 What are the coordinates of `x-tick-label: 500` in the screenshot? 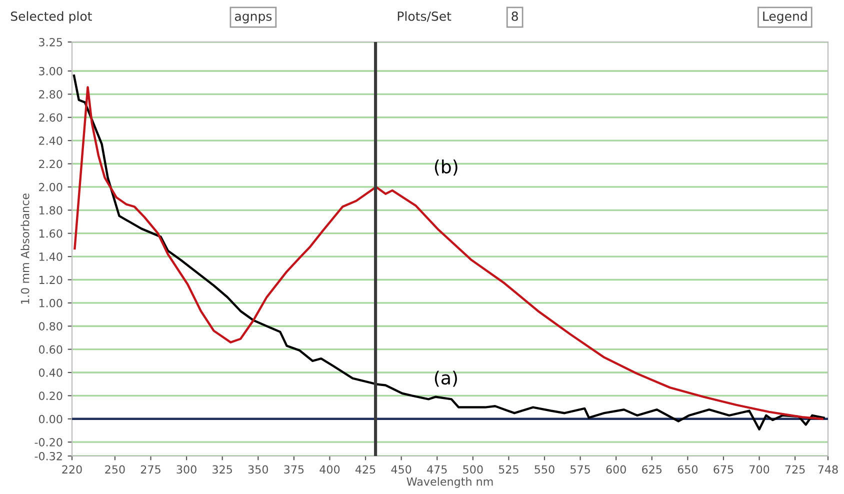 It's located at (473, 469).